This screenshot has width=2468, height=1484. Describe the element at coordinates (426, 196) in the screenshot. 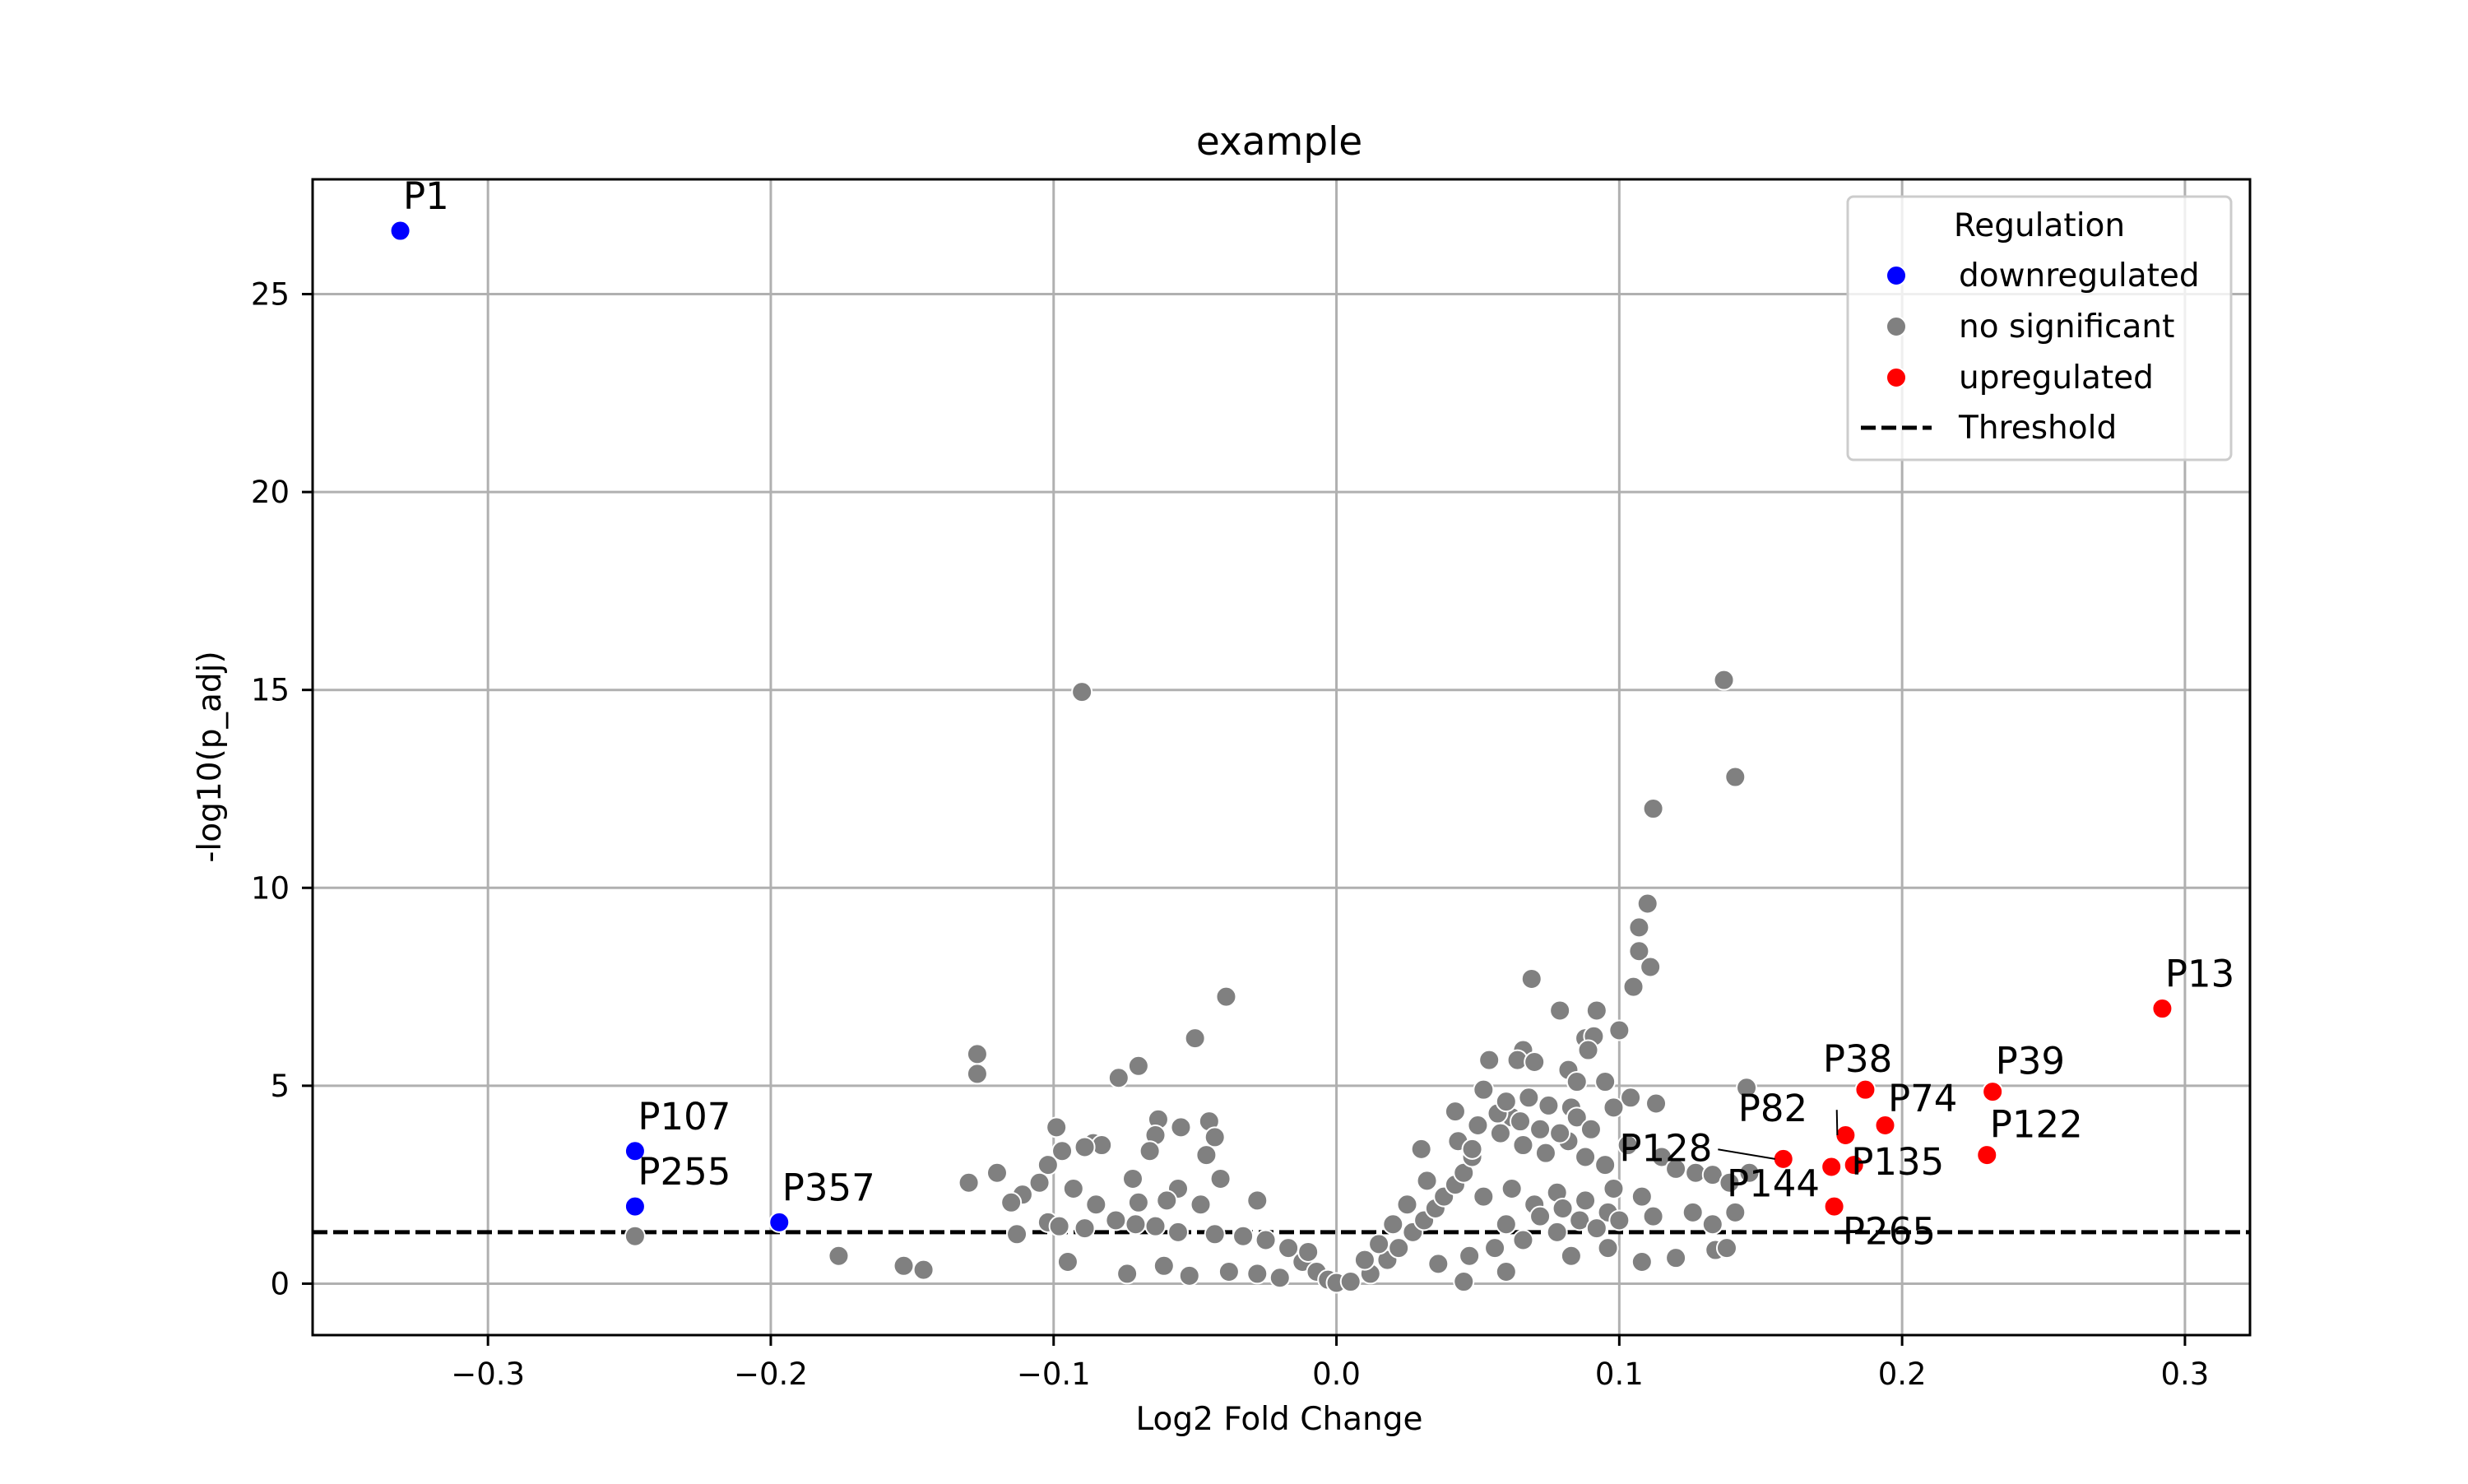

I see `point-label: P1` at that location.